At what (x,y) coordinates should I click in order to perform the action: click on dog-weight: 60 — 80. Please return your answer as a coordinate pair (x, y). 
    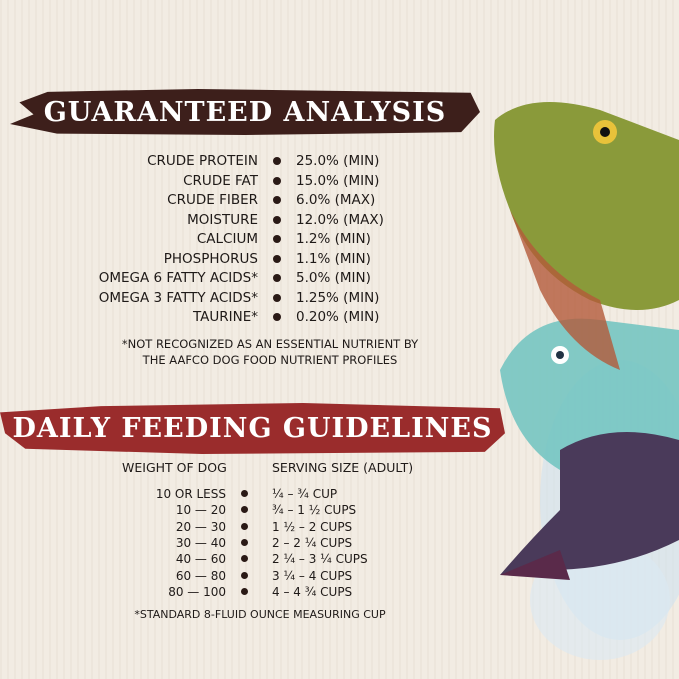
    Looking at the image, I should click on (200, 575).